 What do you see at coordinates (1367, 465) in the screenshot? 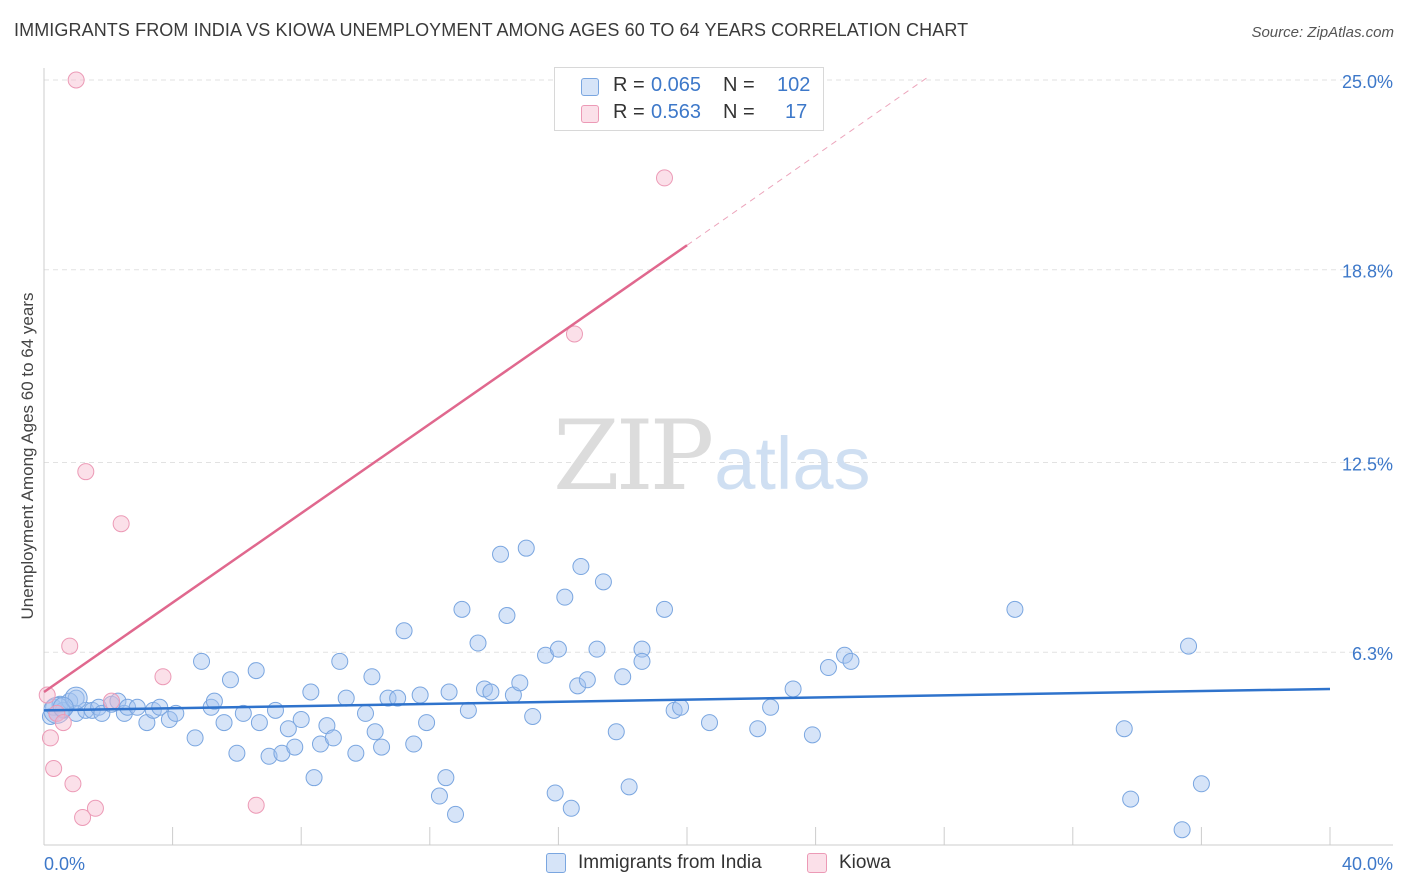
I see `y-tick-label: 12.5%` at bounding box center [1367, 465].